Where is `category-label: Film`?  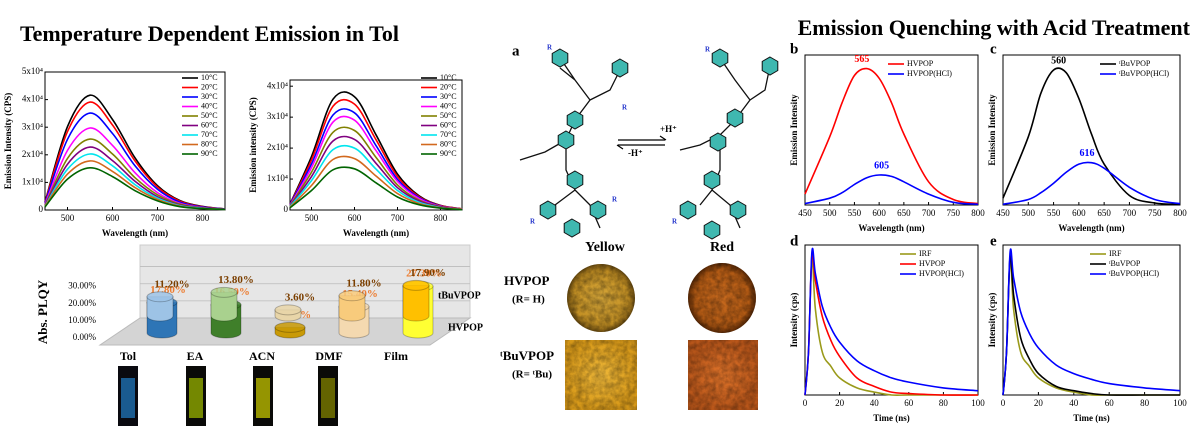
category-label: Film is located at coordinates (396, 356).